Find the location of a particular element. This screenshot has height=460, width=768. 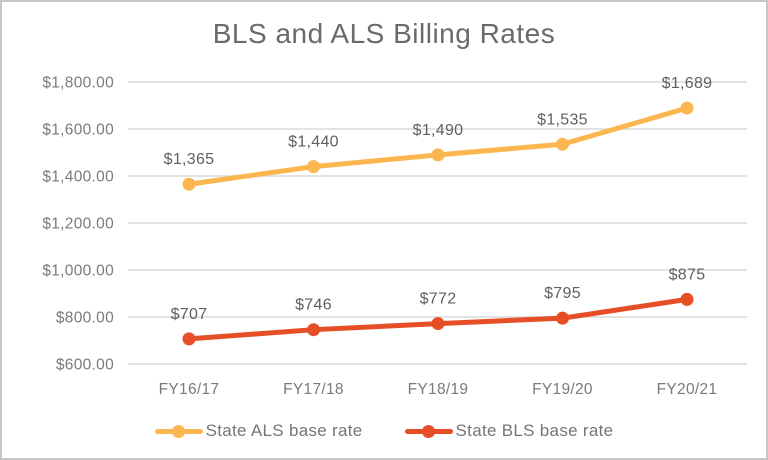

y-axis-tick-label: $1,400.00 is located at coordinates (78, 177).